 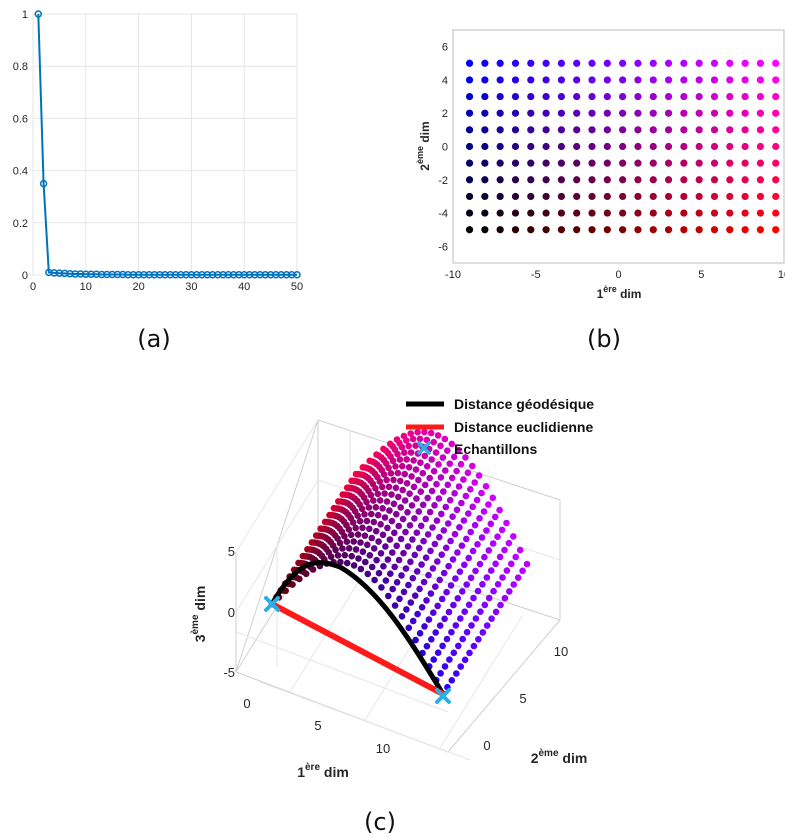 I want to click on panel-a-markers, so click(x=167, y=144).